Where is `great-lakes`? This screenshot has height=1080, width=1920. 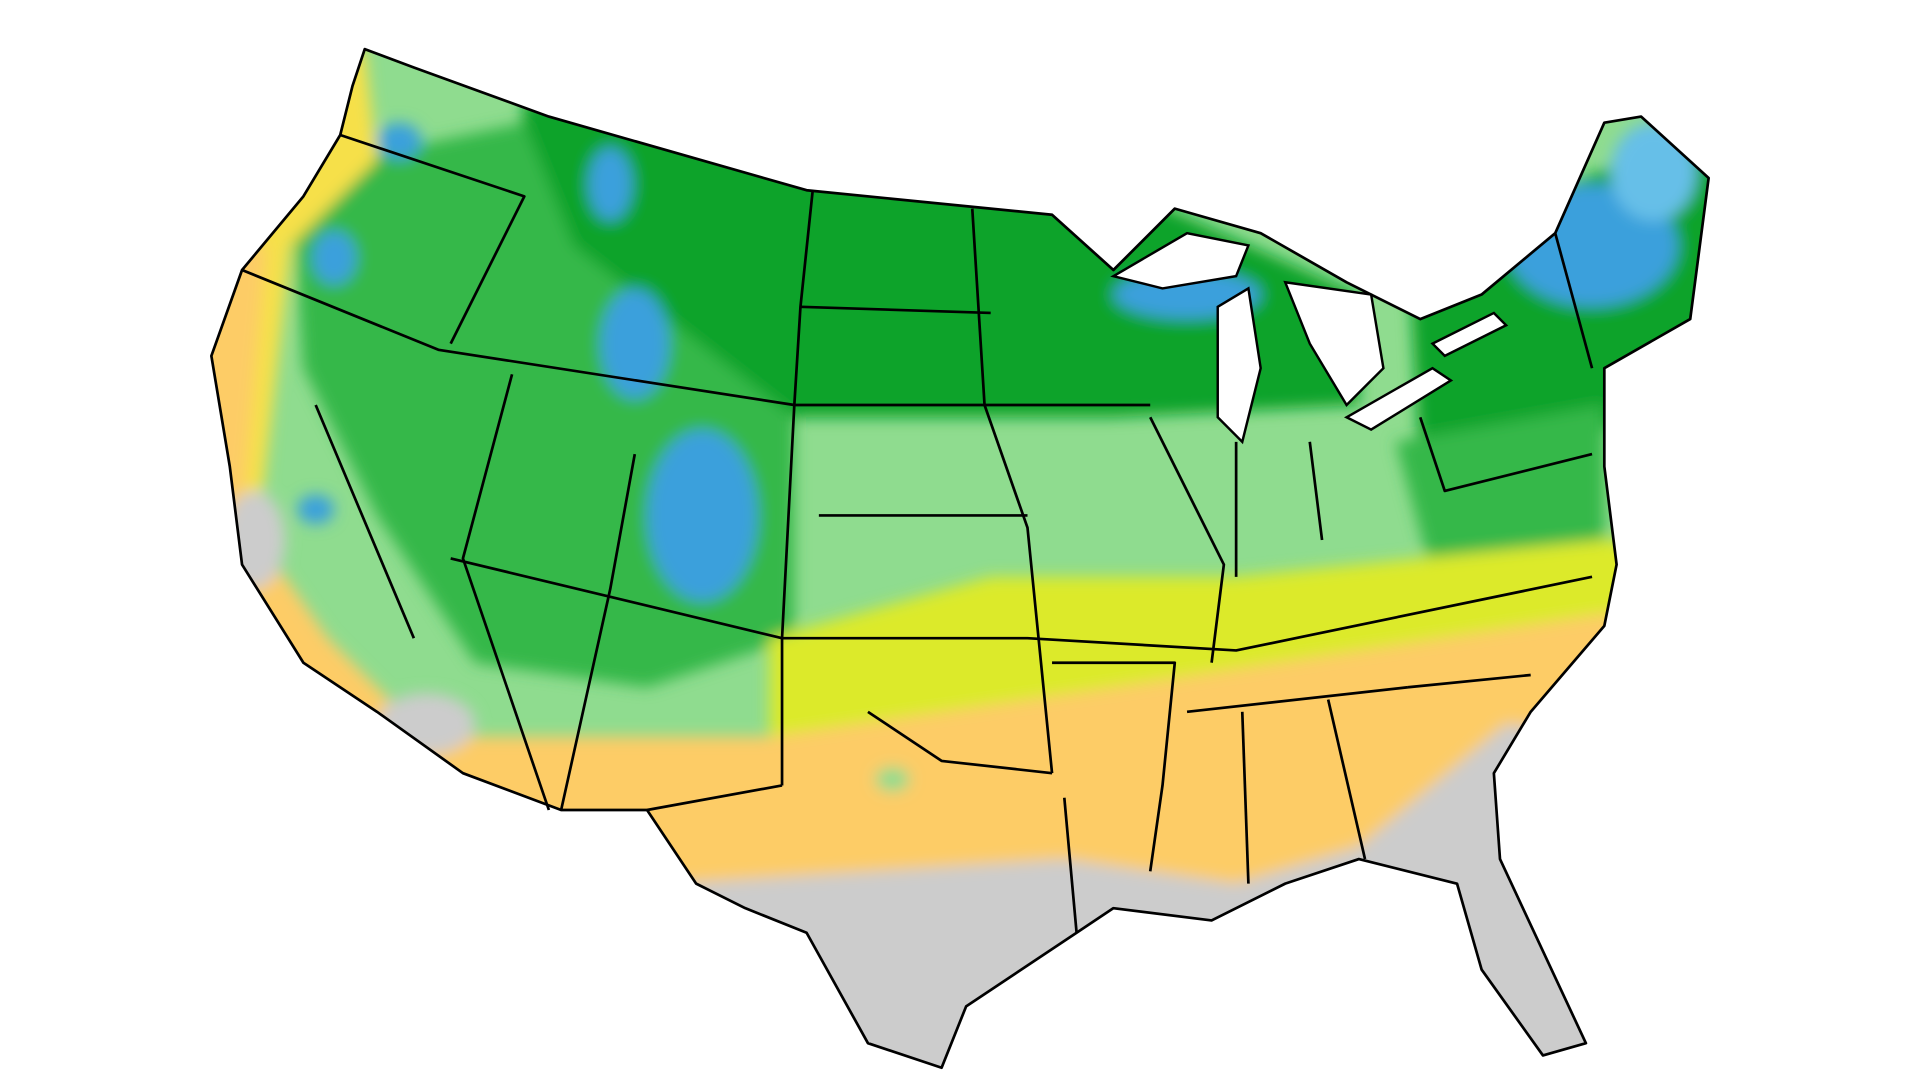
great-lakes is located at coordinates (1309, 338).